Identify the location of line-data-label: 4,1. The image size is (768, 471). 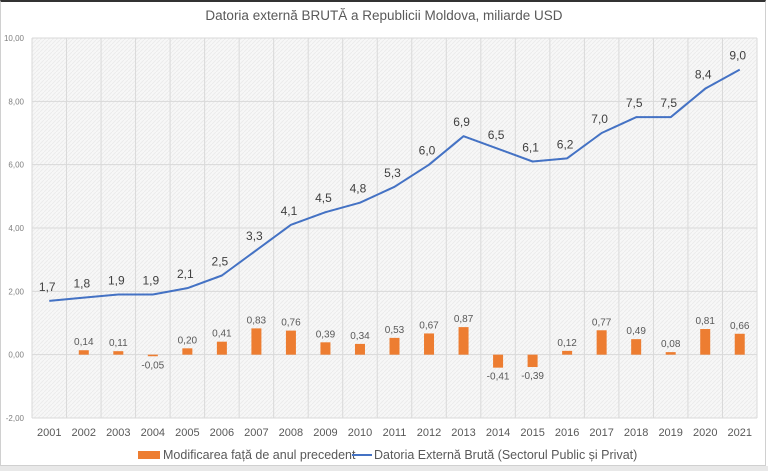
(289, 211).